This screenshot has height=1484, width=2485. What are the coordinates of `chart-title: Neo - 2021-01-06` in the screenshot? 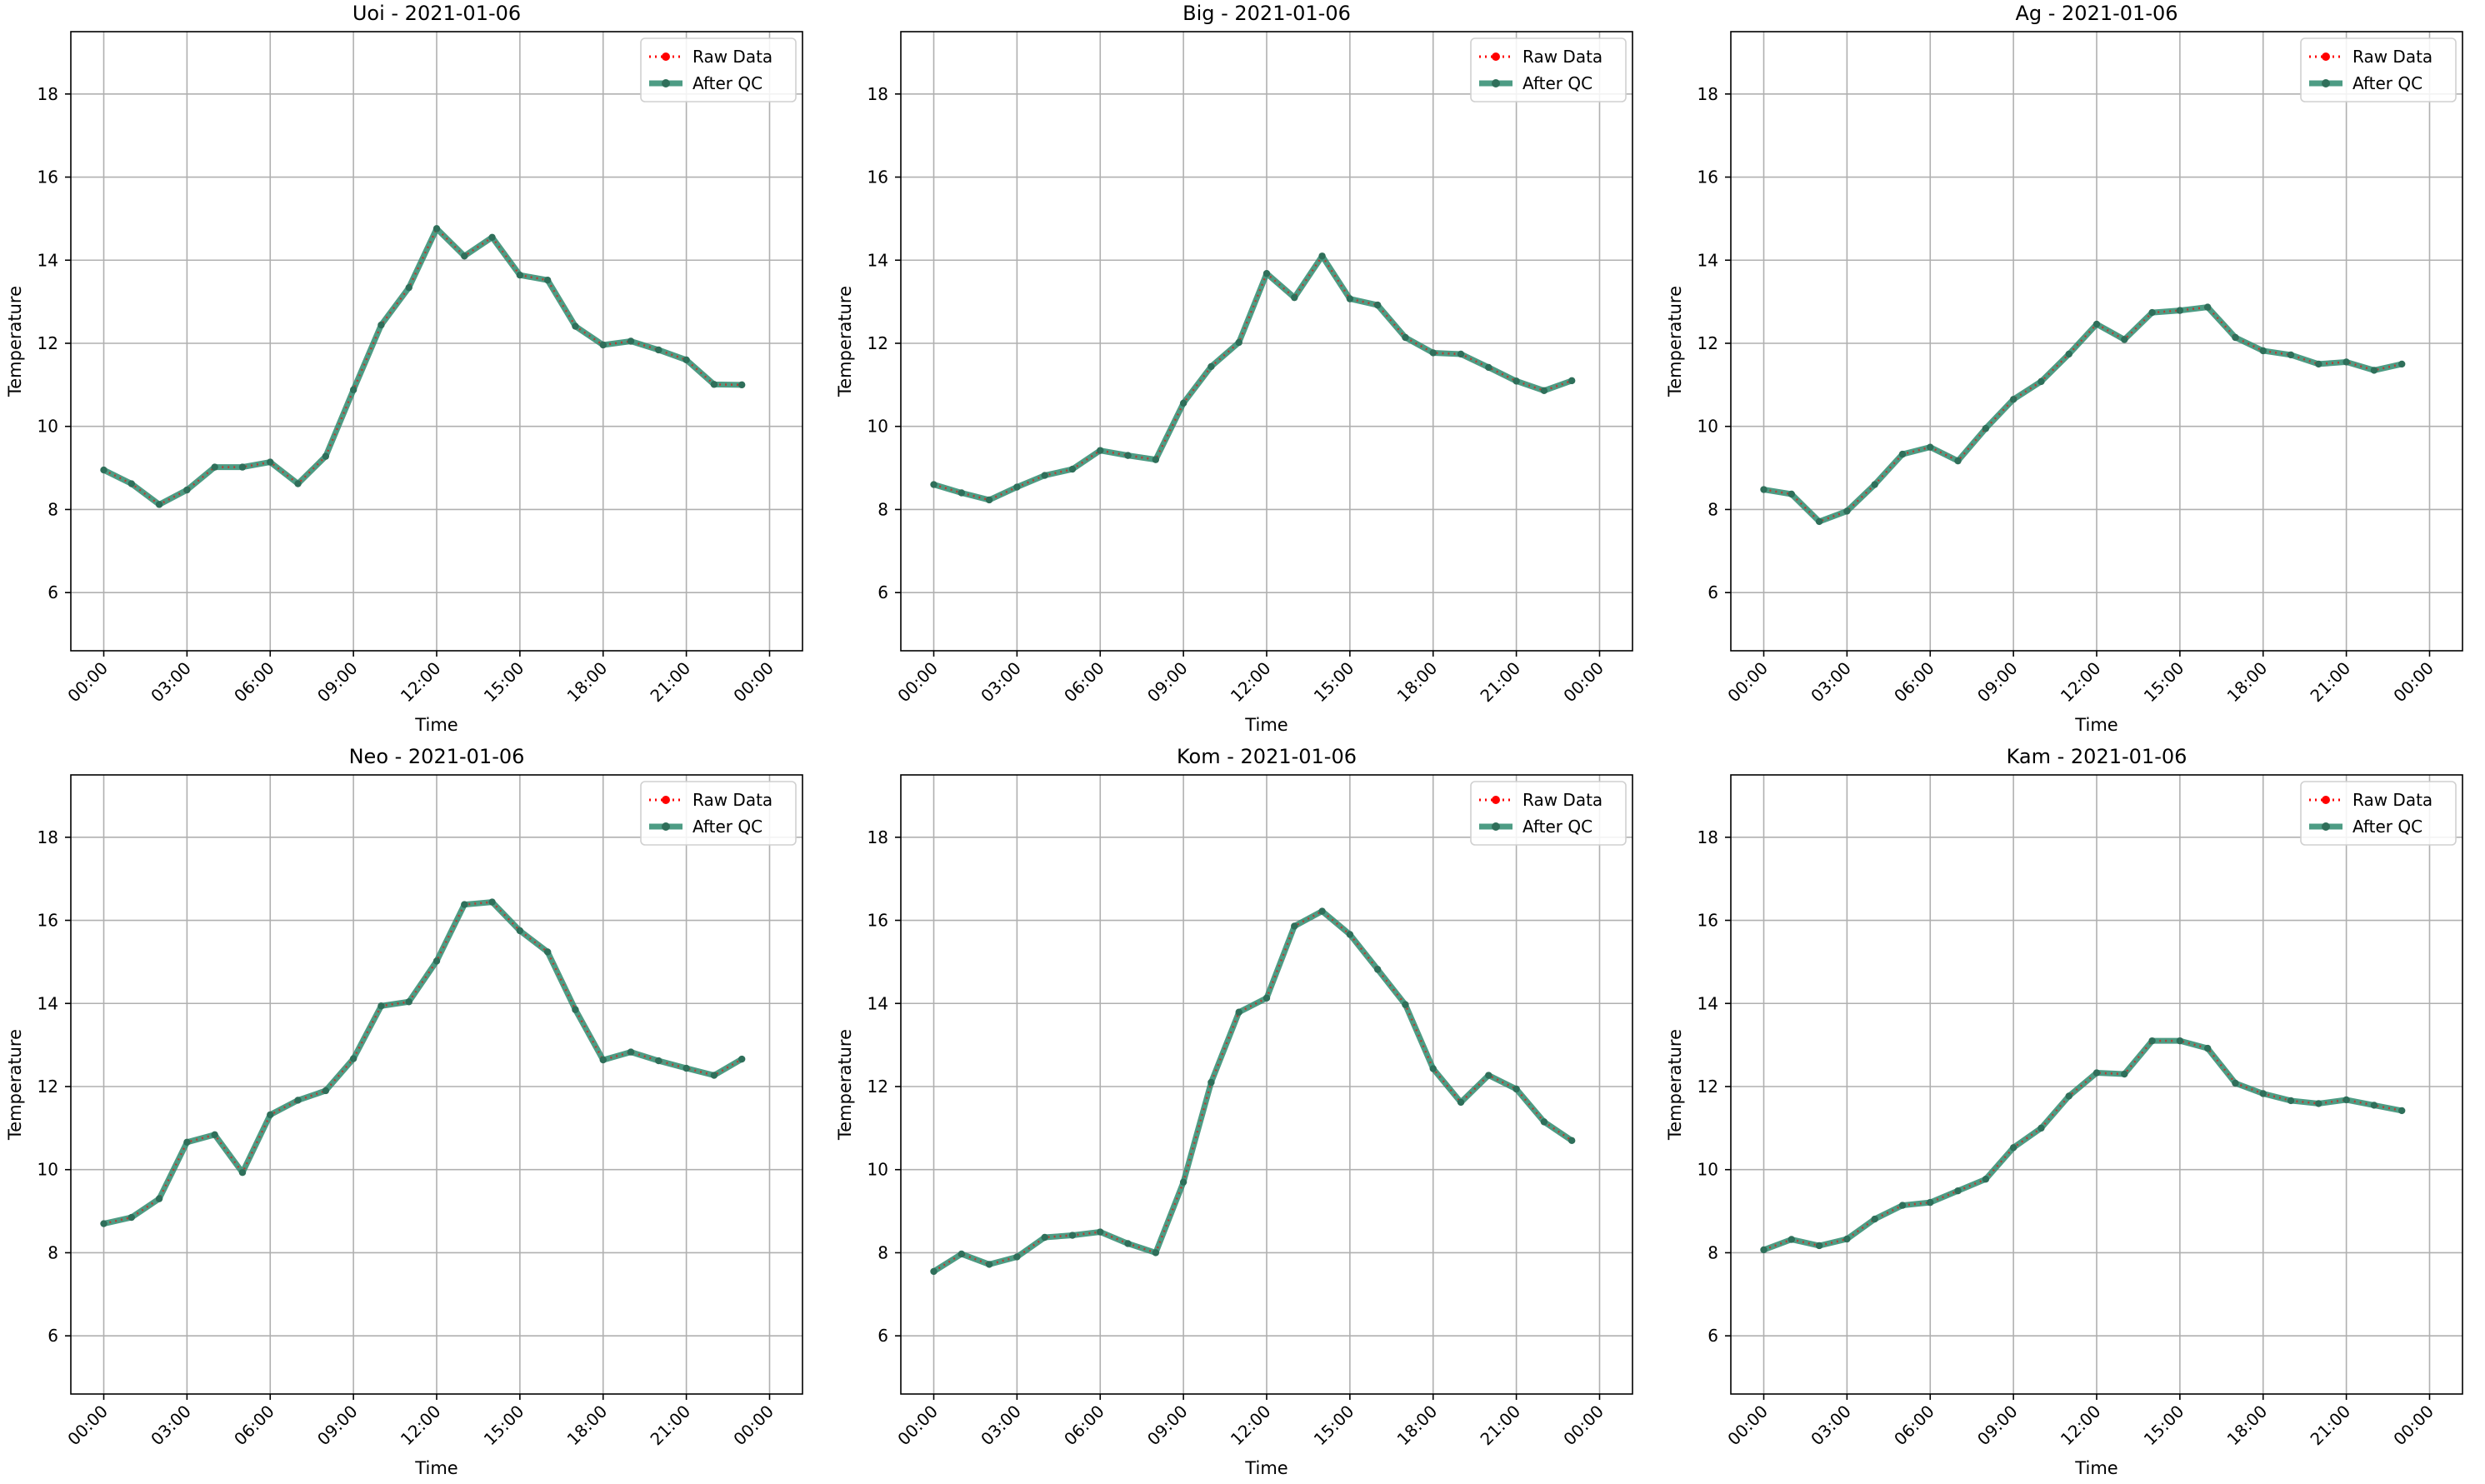 It's located at (437, 756).